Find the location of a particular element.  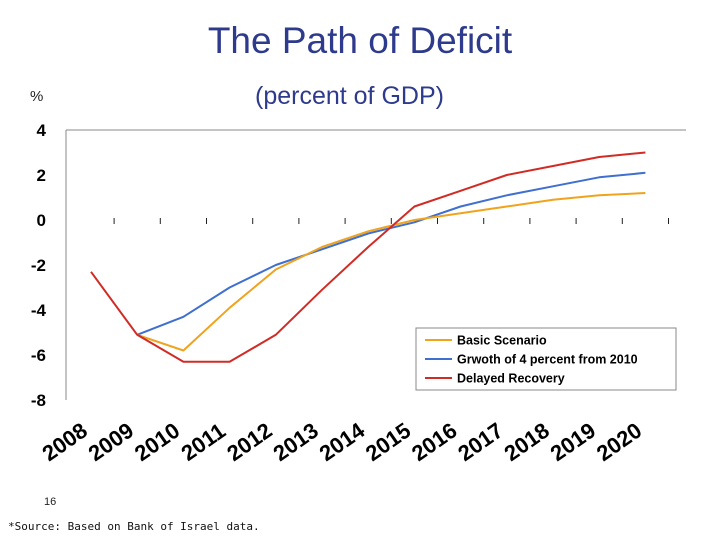

x-tick-label: 2016 is located at coordinates (434, 442).